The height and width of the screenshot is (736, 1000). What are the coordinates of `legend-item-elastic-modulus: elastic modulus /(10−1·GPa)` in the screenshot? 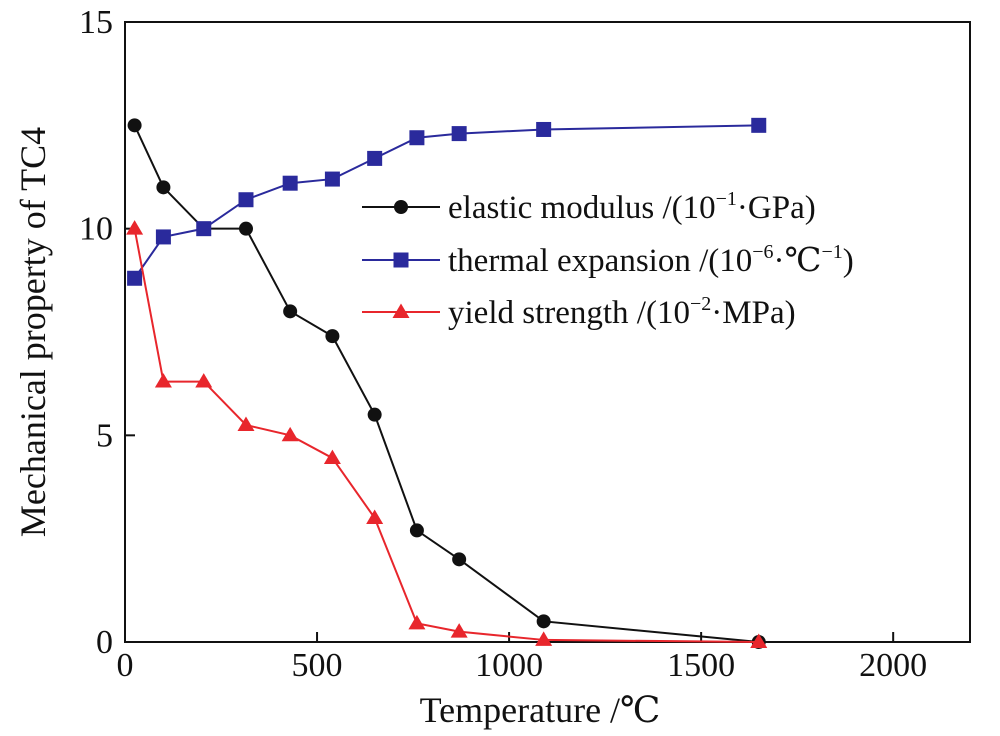 It's located at (589, 207).